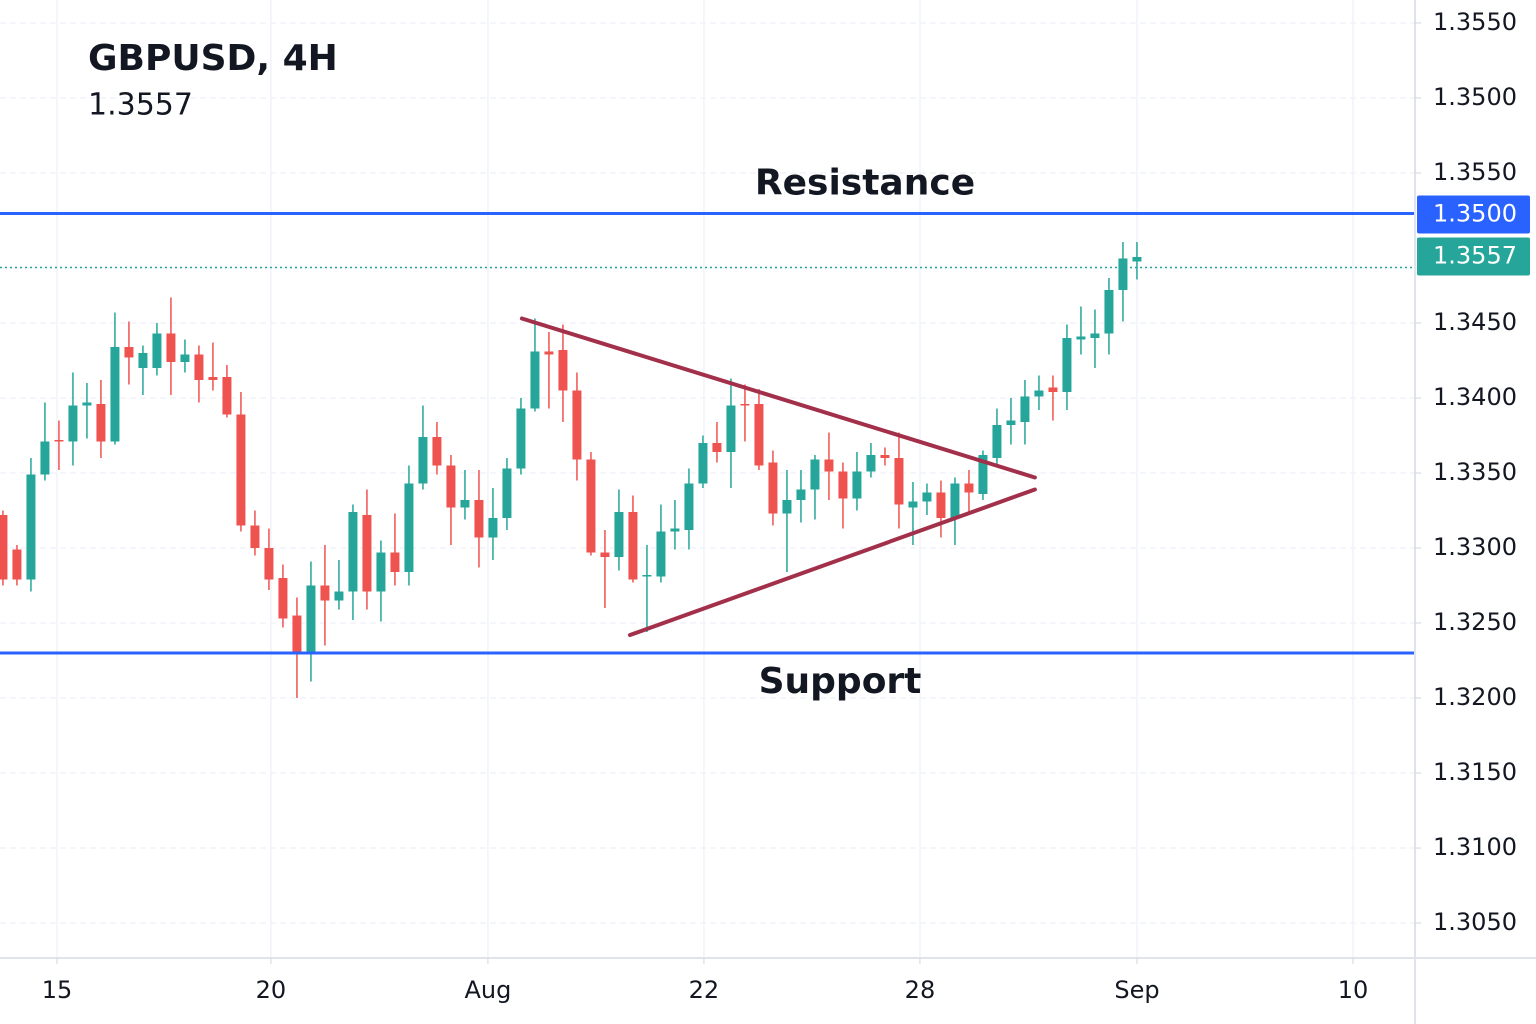 Image resolution: width=1536 pixels, height=1024 pixels. I want to click on last-price-badge, so click(1473, 256).